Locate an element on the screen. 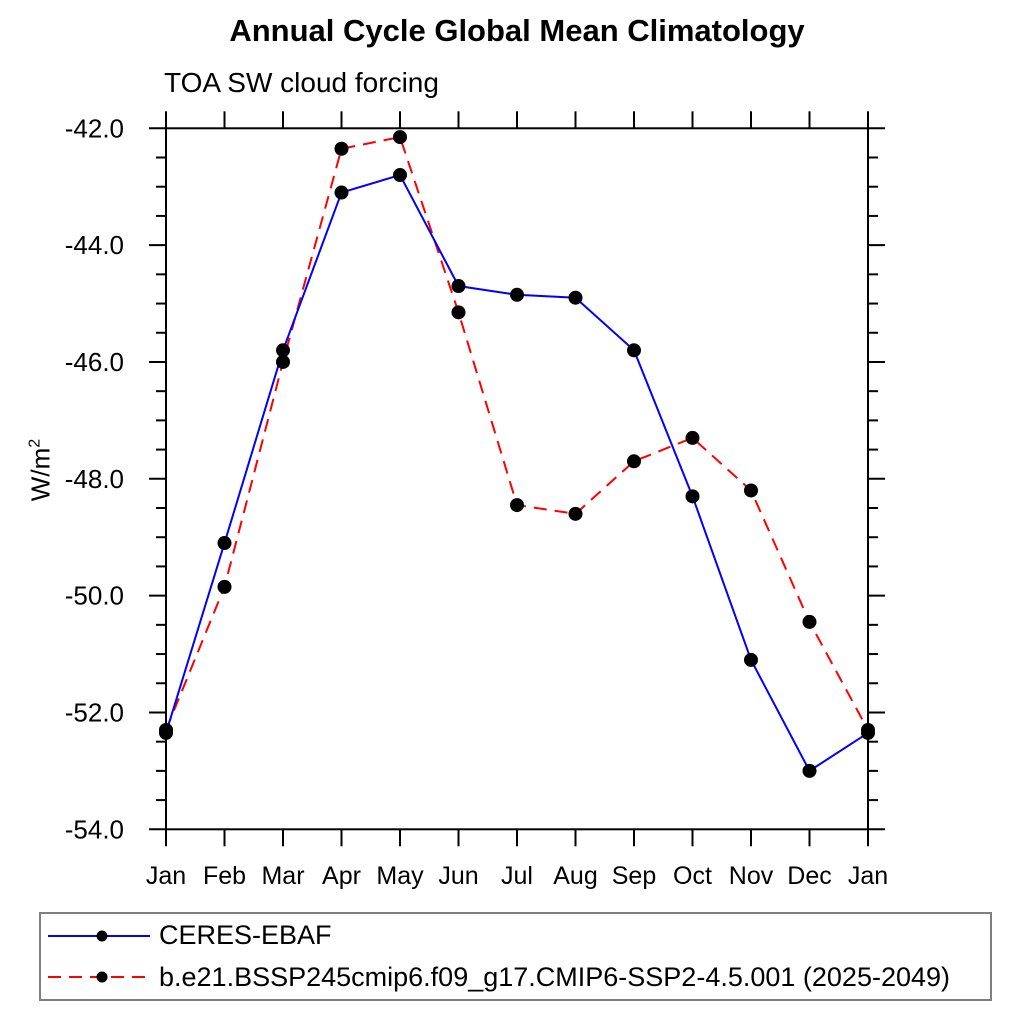  x-axis-tick-label: Oct is located at coordinates (692, 876).